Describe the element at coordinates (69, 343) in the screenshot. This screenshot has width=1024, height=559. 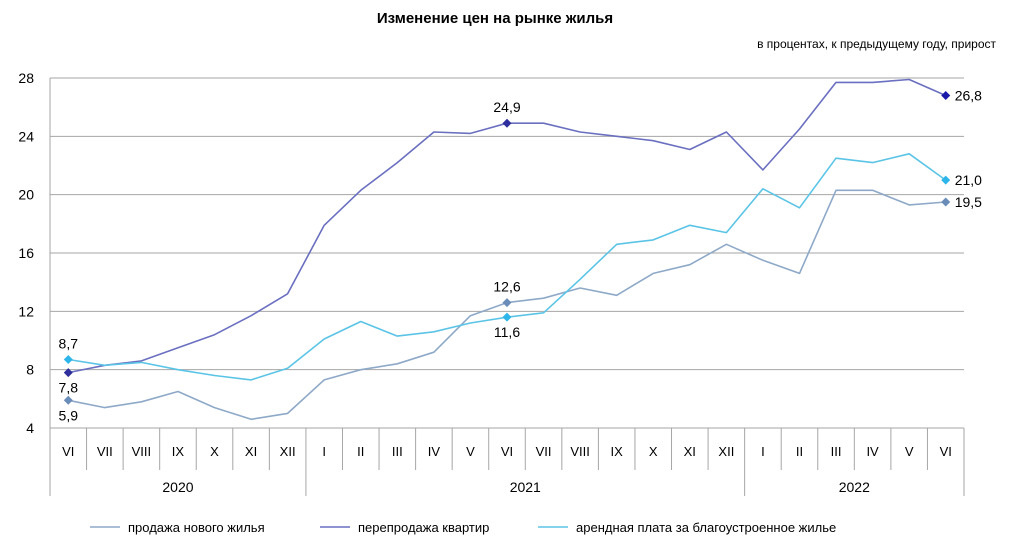
I see `data-label: 8,7` at that location.